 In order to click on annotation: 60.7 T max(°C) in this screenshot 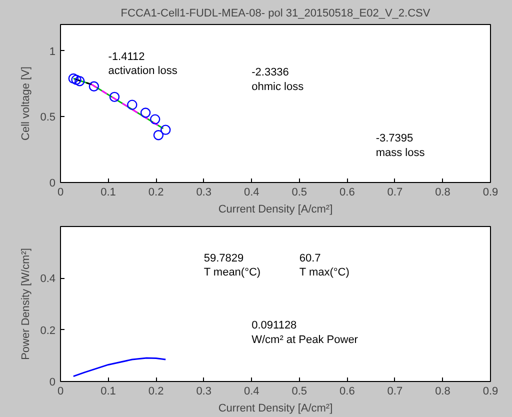, I will do `click(324, 265)`.